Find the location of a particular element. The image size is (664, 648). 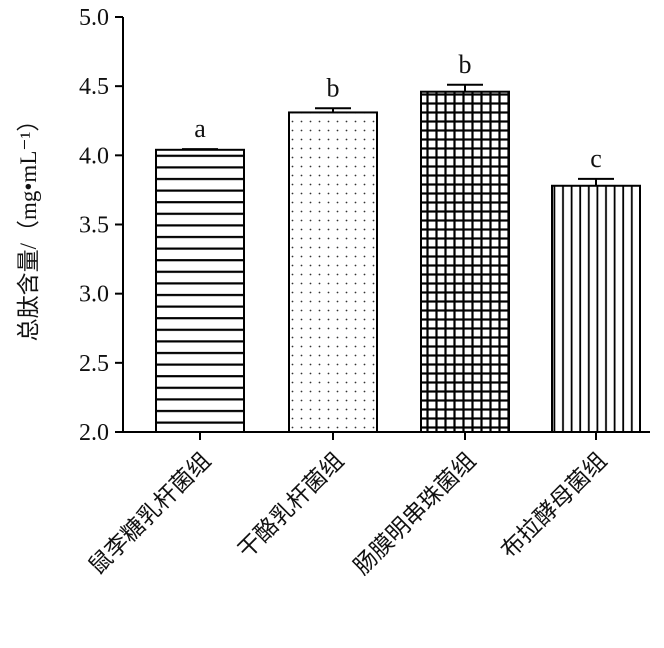

y-tick-label: 5.0 is located at coordinates (94, 18).